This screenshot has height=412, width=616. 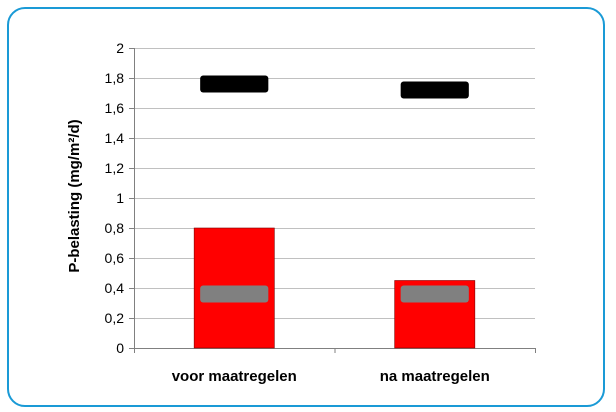 I want to click on y-tick-label: 0,2, so click(x=115, y=318).